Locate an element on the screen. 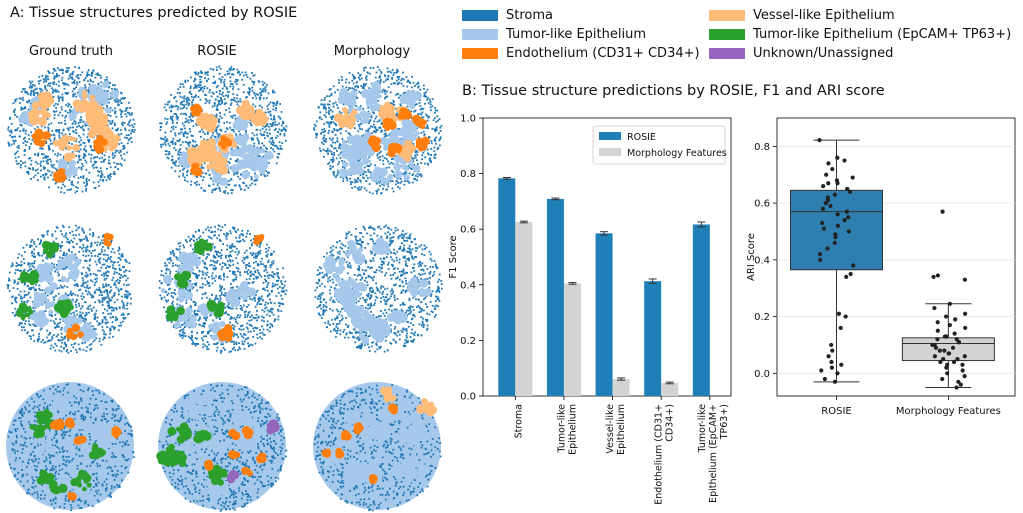 The width and height of the screenshot is (1023, 513). panel-a-title: A: Tissue structures predicted by ROSIE is located at coordinates (154, 13).